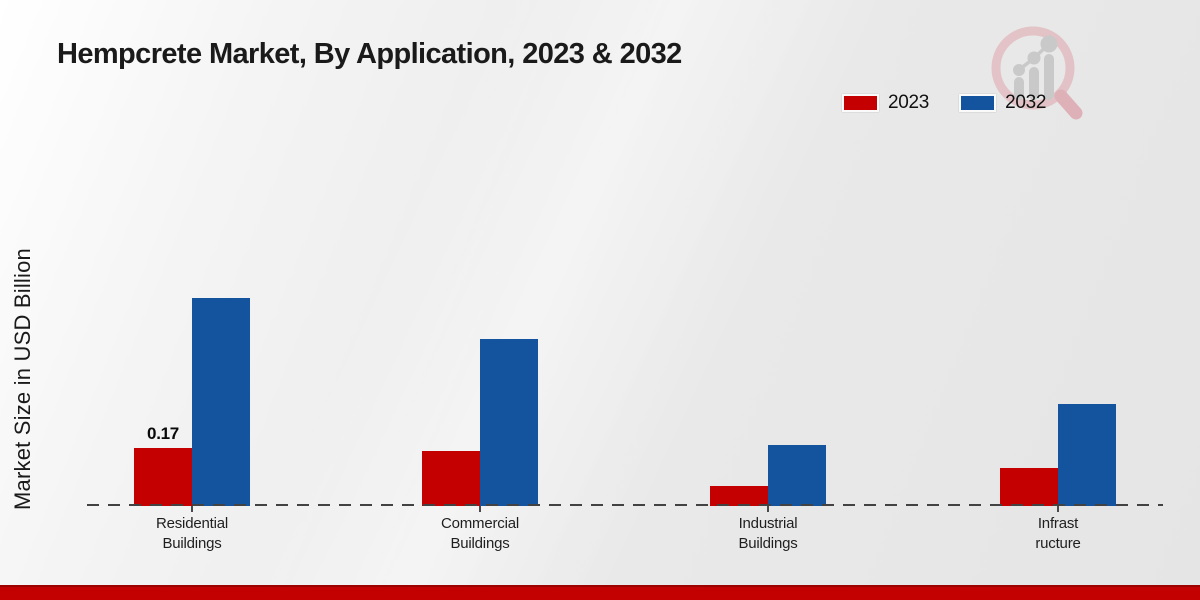 This screenshot has height=600, width=1200. What do you see at coordinates (739, 496) in the screenshot?
I see `bar-2023-industrial-buildings` at bounding box center [739, 496].